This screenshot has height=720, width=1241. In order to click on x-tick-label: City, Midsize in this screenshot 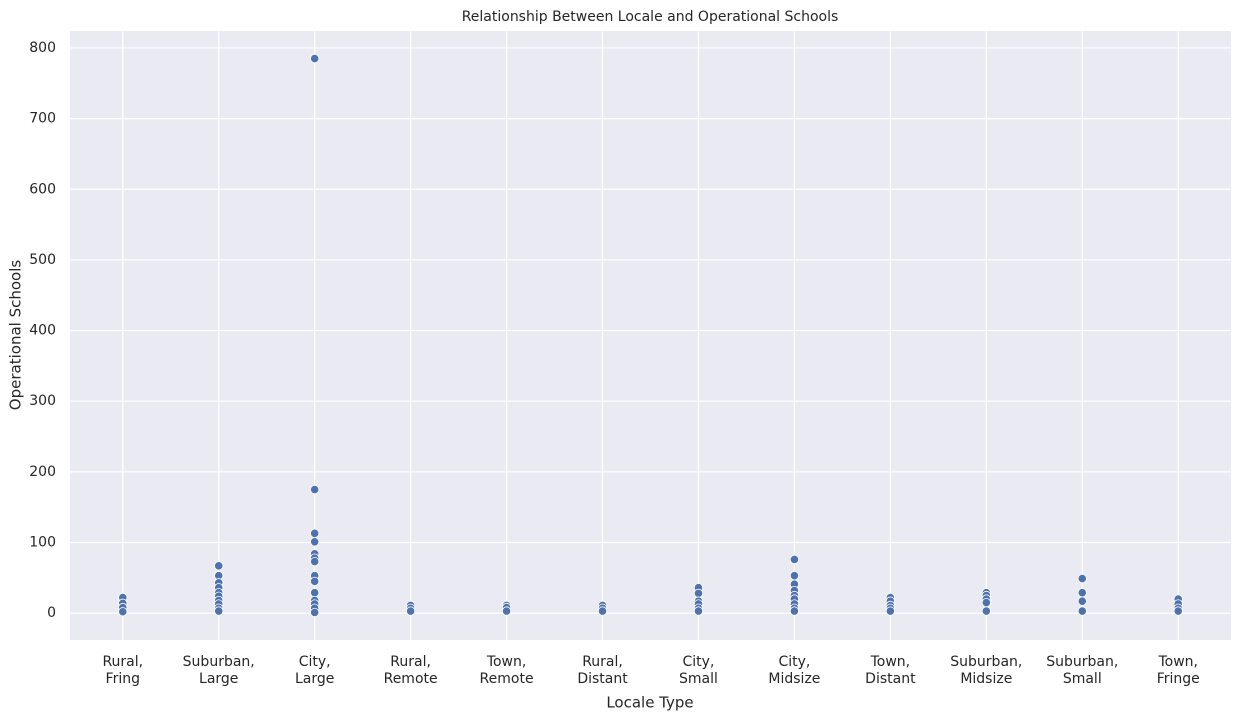, I will do `click(794, 670)`.